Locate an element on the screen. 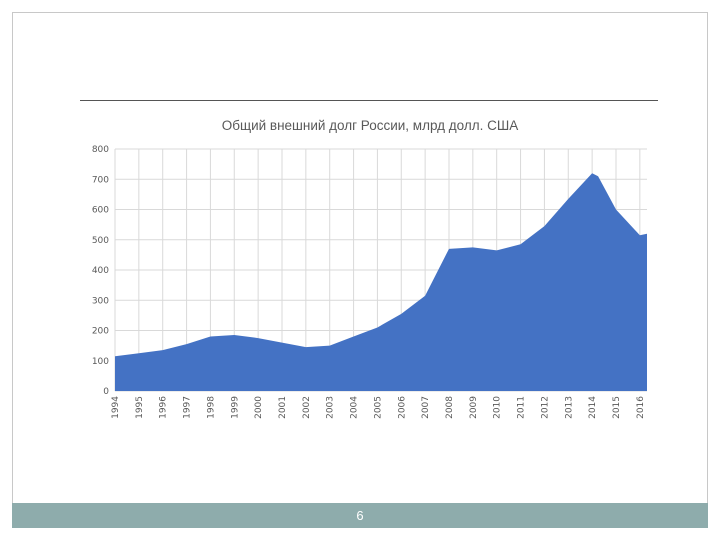  x-tick-label: 1999 is located at coordinates (235, 407).